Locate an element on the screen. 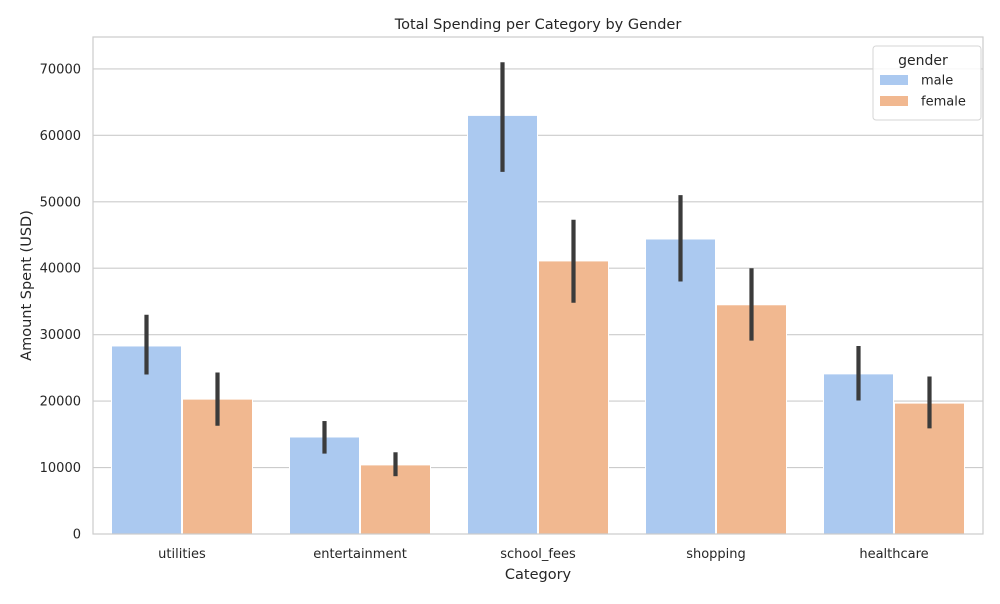 Image resolution: width=1000 pixels, height=604 pixels. x-tick-label: shopping is located at coordinates (716, 554).